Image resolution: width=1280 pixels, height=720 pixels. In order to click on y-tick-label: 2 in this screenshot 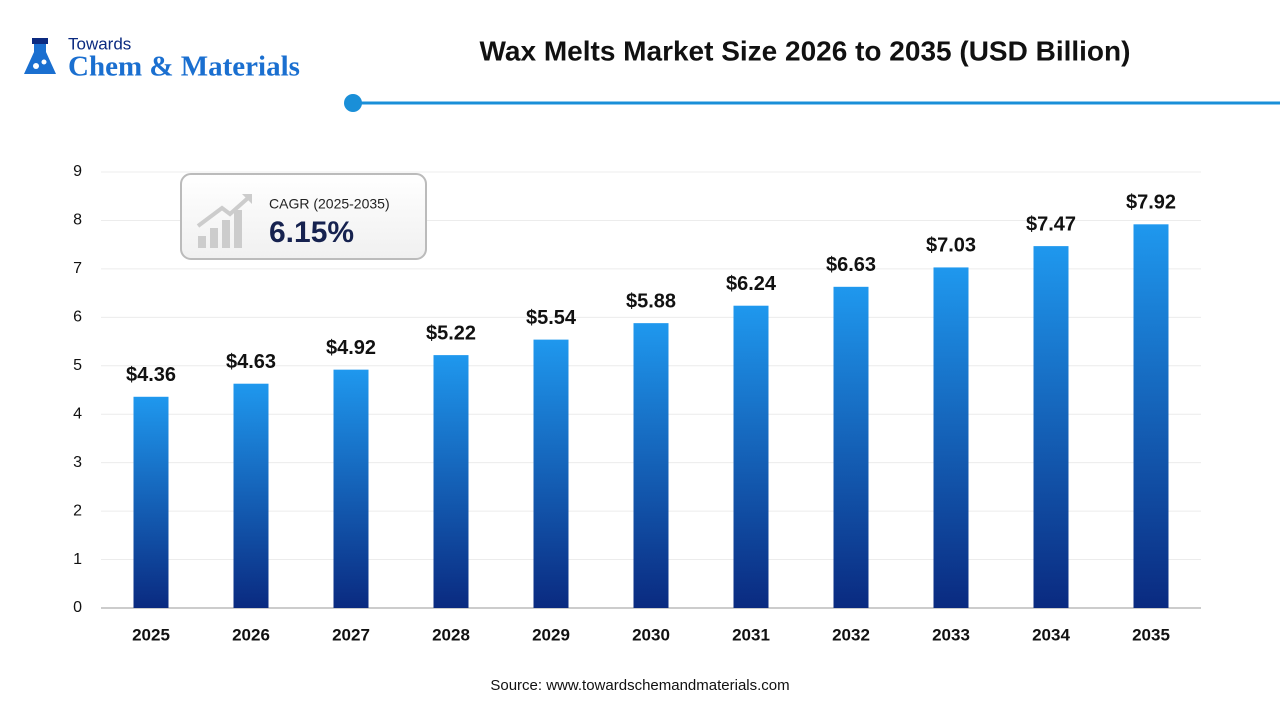, I will do `click(77, 510)`.